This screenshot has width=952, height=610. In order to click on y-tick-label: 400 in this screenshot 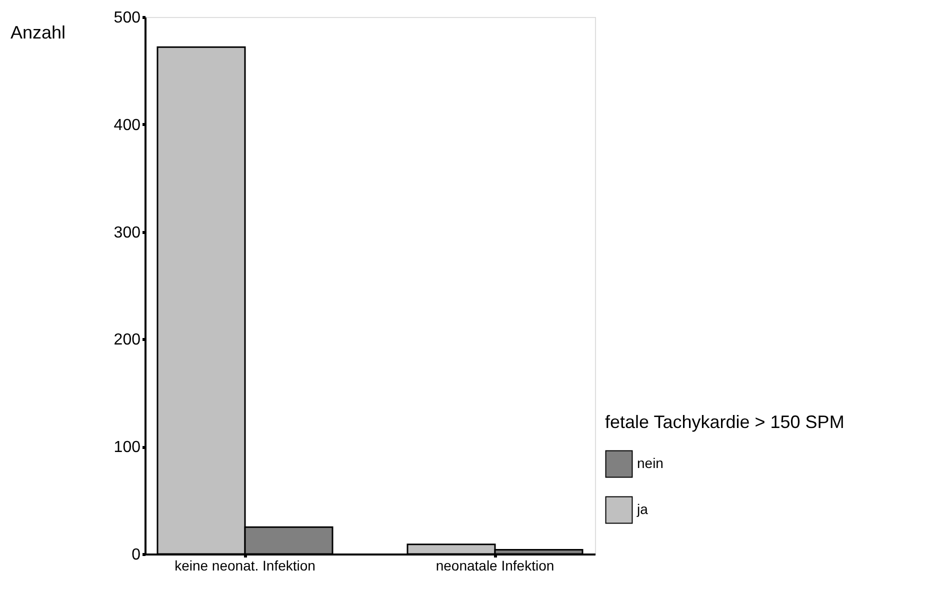, I will do `click(127, 125)`.